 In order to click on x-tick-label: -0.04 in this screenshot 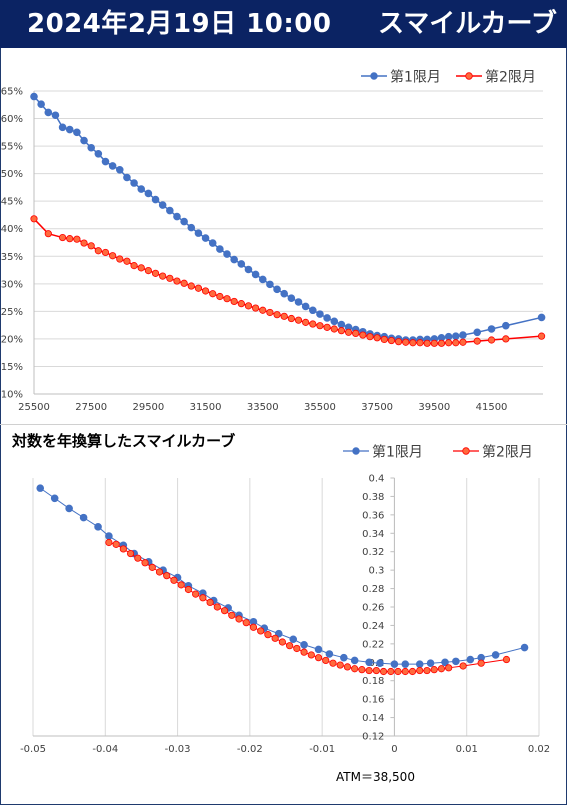, I will do `click(105, 749)`.